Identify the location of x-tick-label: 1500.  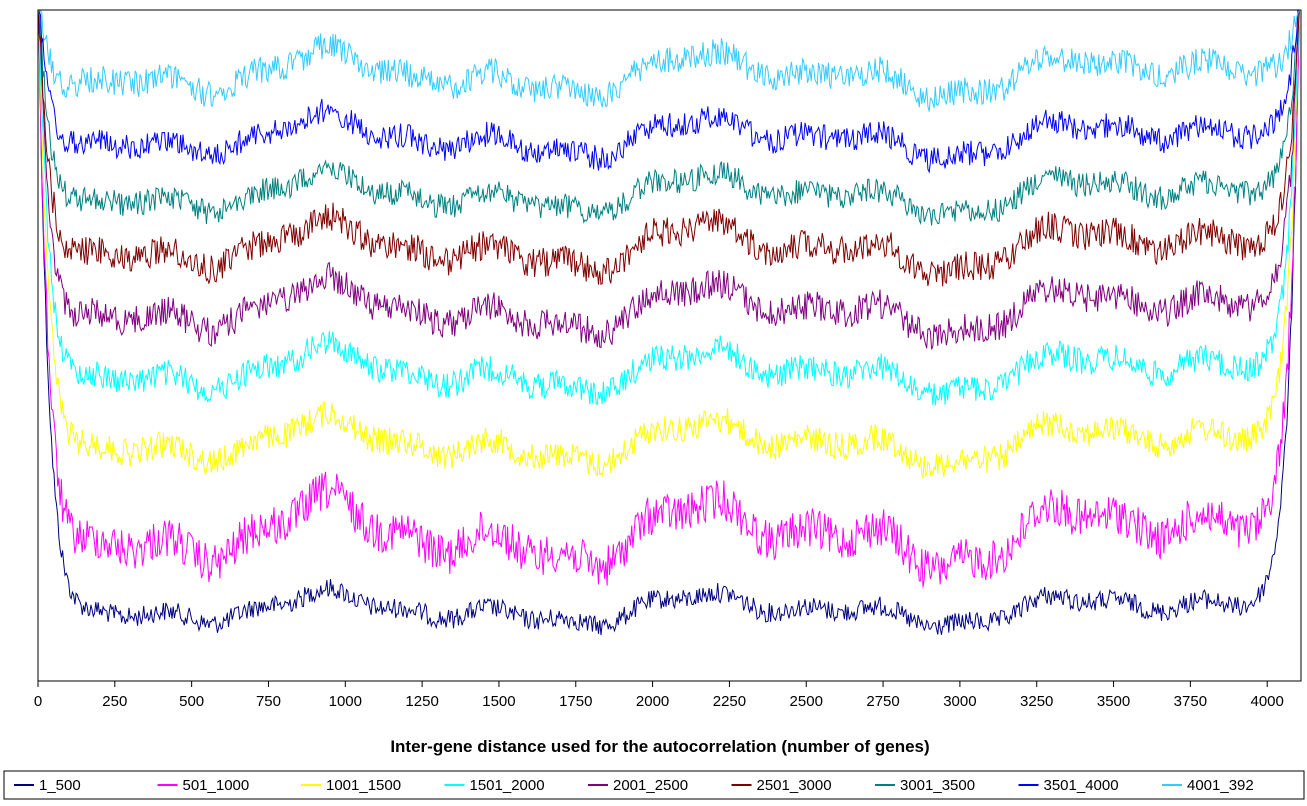
(498, 701).